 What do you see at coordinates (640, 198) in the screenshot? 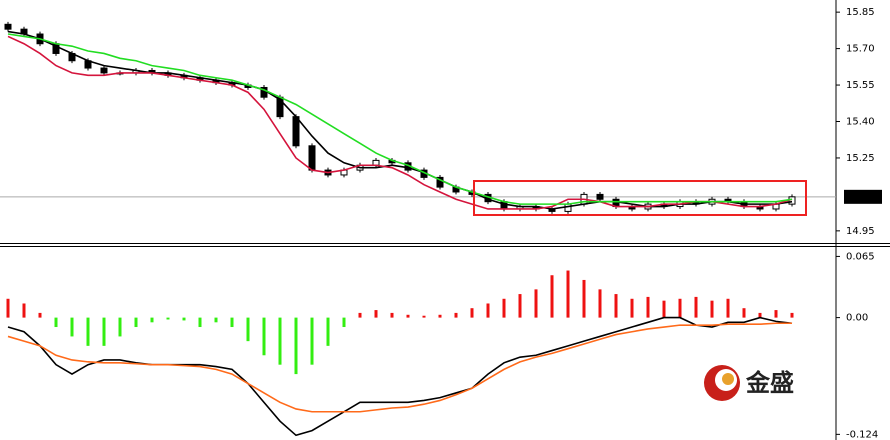
I see `highlight-box` at bounding box center [640, 198].